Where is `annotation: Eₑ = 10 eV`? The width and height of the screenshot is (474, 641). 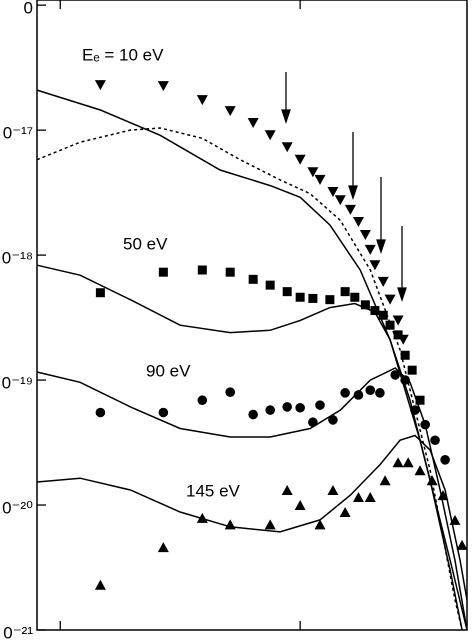
annotation: Eₑ = 10 eV is located at coordinates (123, 54).